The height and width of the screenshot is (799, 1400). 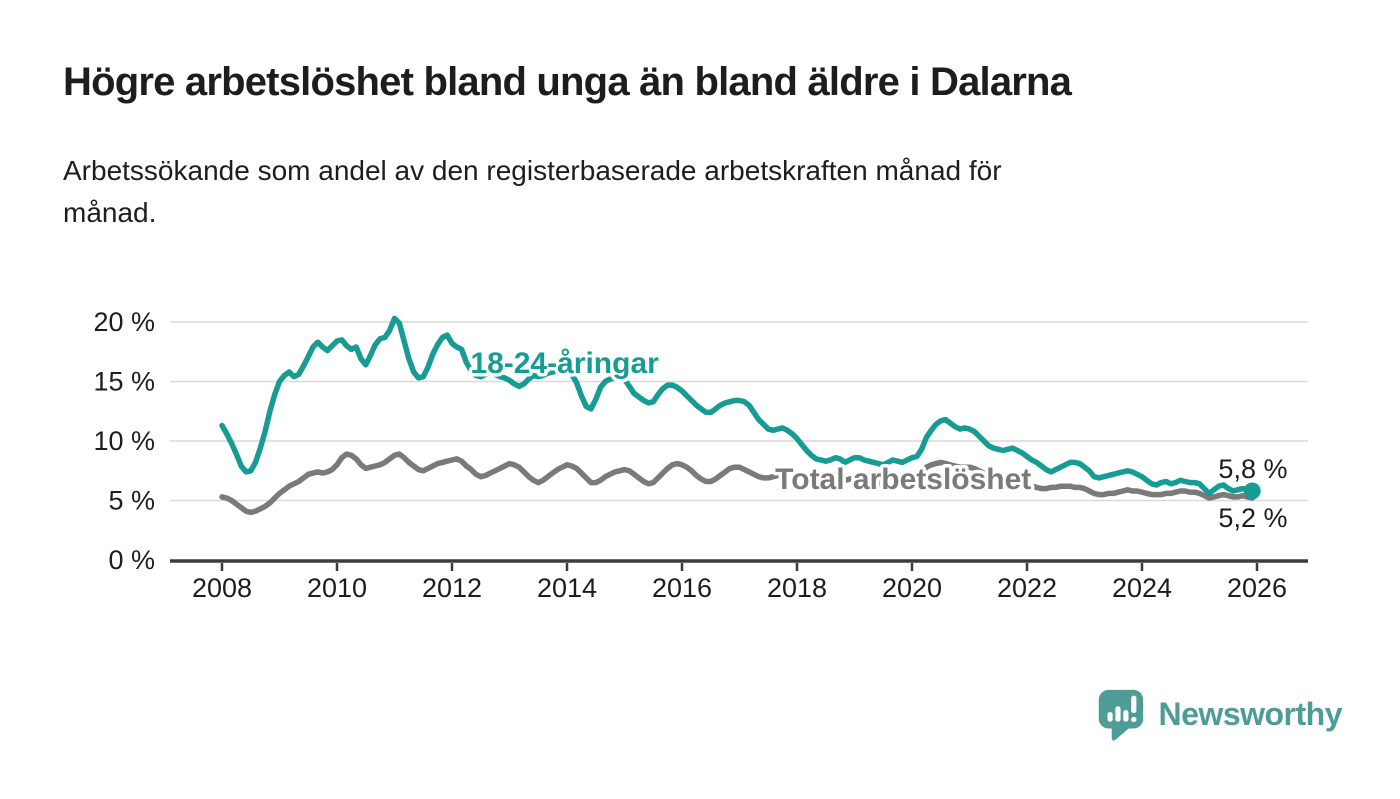 What do you see at coordinates (1120, 715) in the screenshot?
I see `newsworthy-speech-bubble-chart-icon` at bounding box center [1120, 715].